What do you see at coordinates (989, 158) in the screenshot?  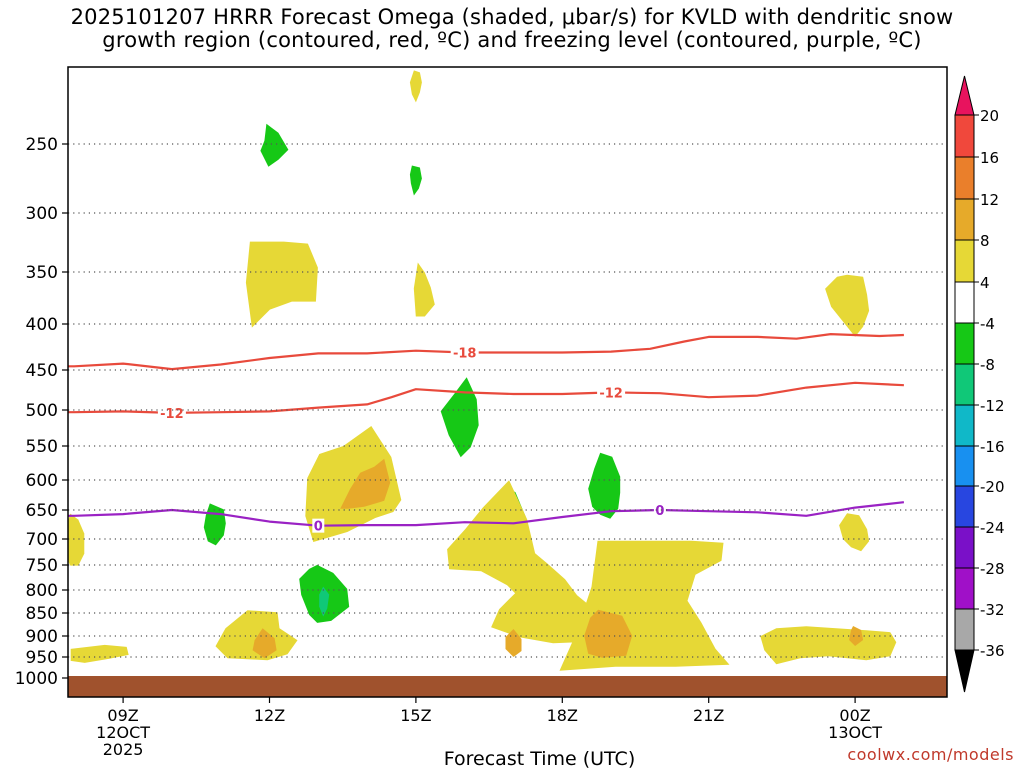 I see `colorbar-label-1: 16` at bounding box center [989, 158].